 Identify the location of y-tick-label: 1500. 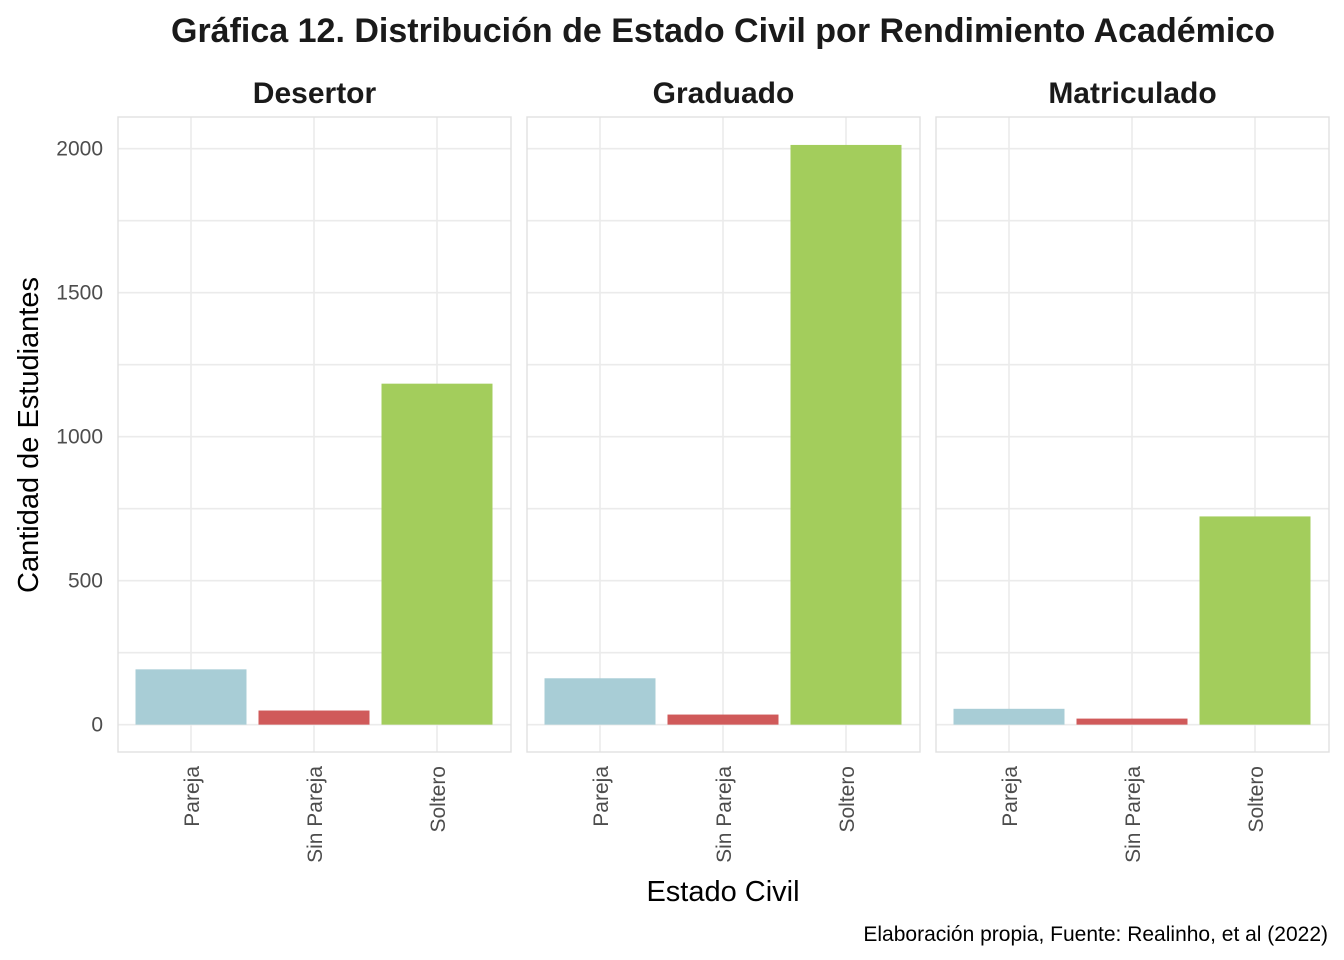
(79, 293).